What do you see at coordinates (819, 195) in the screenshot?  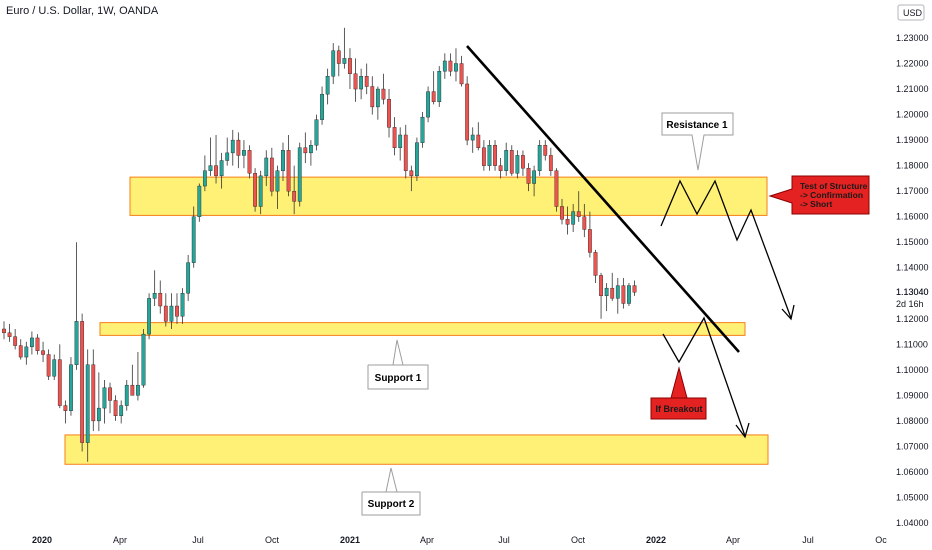 I see `test-of-structure-callout` at bounding box center [819, 195].